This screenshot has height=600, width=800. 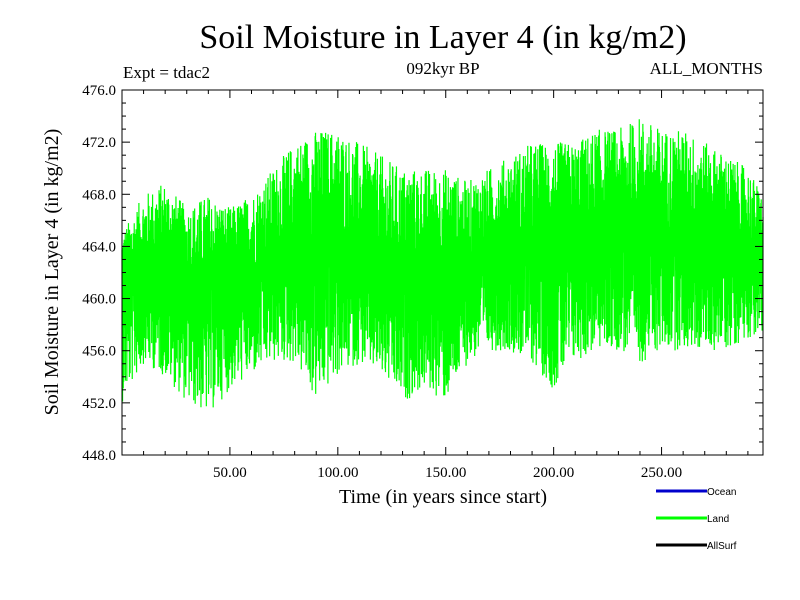 I want to click on legend-label-land: Land, so click(x=718, y=519).